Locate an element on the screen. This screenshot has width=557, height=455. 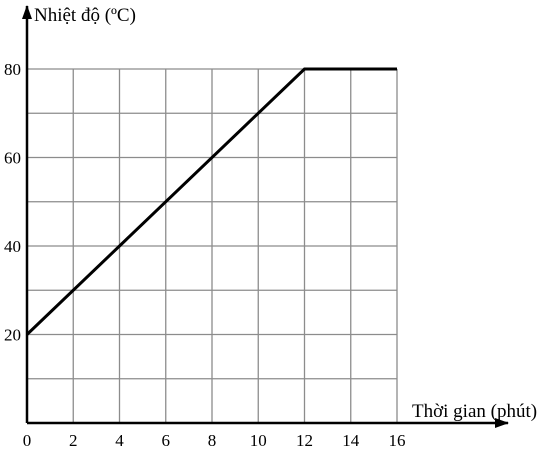
y-tick-label: 60 is located at coordinates (12, 158).